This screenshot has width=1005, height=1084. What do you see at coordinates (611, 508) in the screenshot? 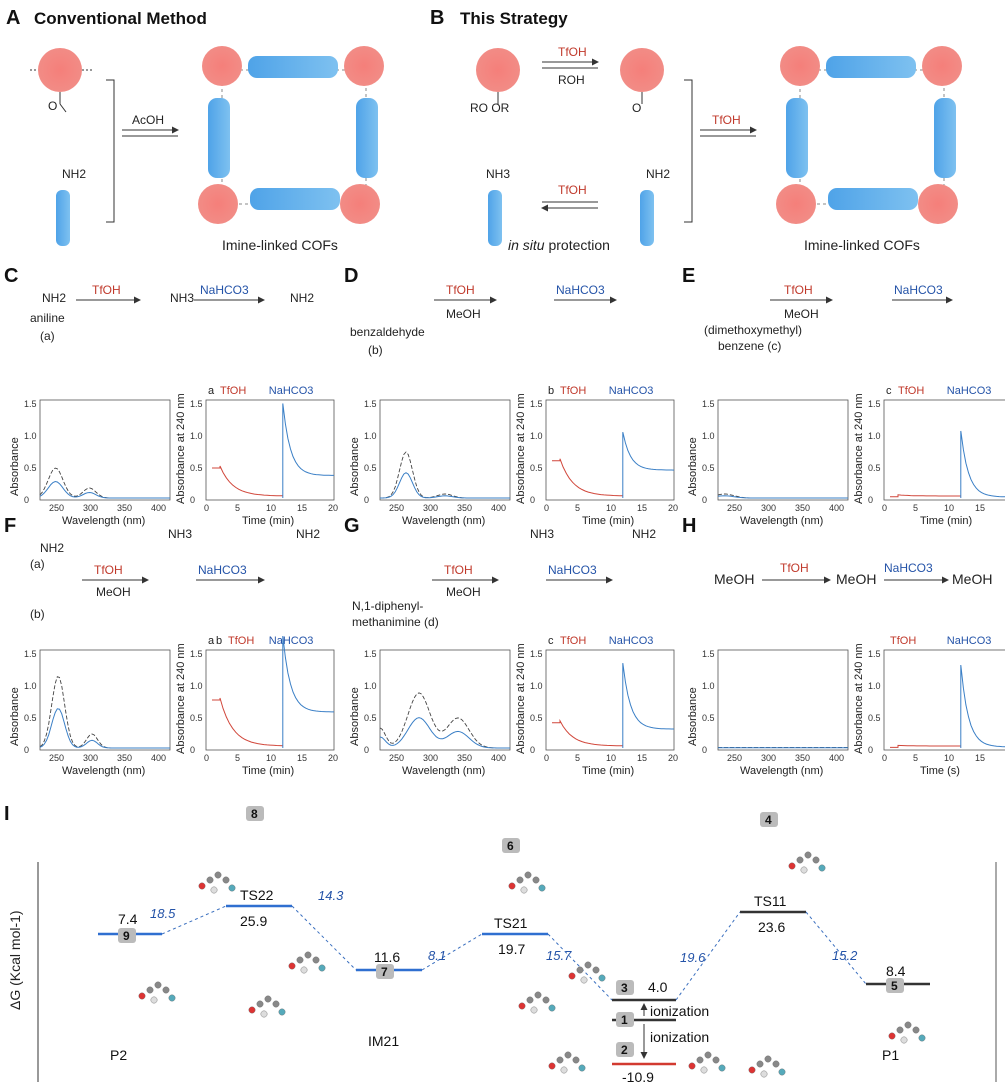
I see `tick-label: 10` at bounding box center [611, 508].